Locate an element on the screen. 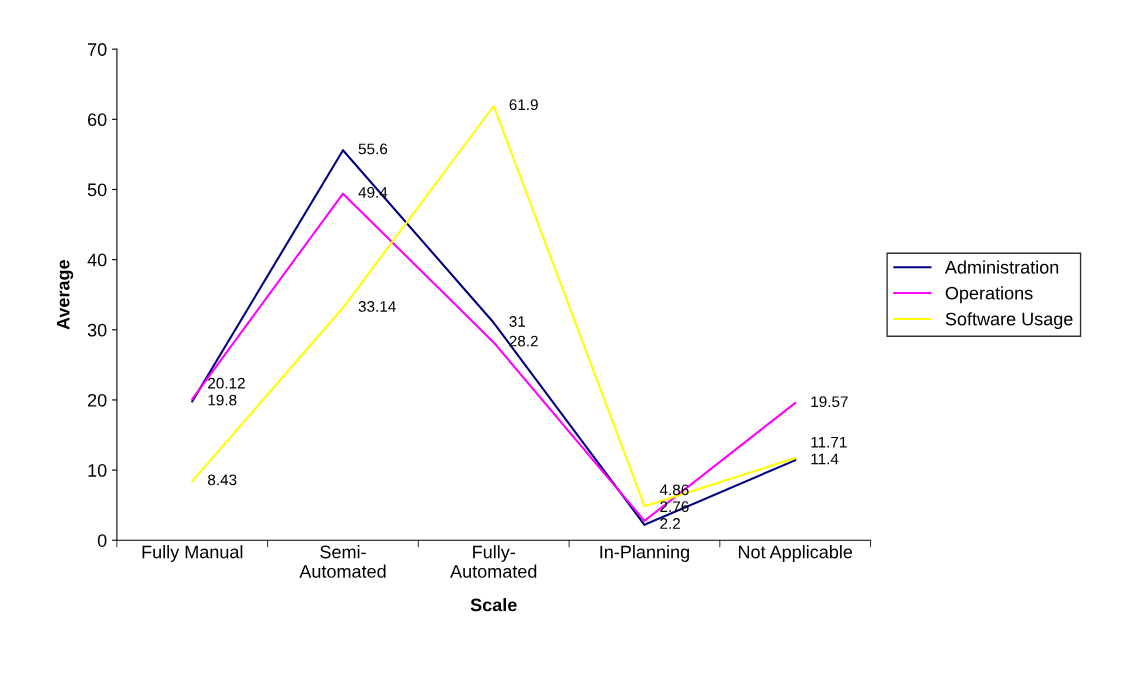 The height and width of the screenshot is (683, 1135). y-tick-label: 40 is located at coordinates (97, 260).